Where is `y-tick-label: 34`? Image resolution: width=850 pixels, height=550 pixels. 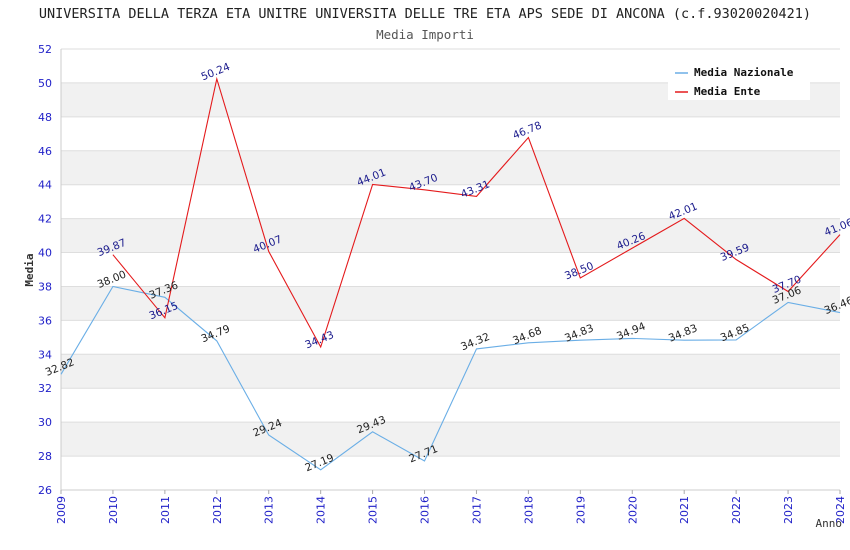
y-tick-label: 34 is located at coordinates (45, 354).